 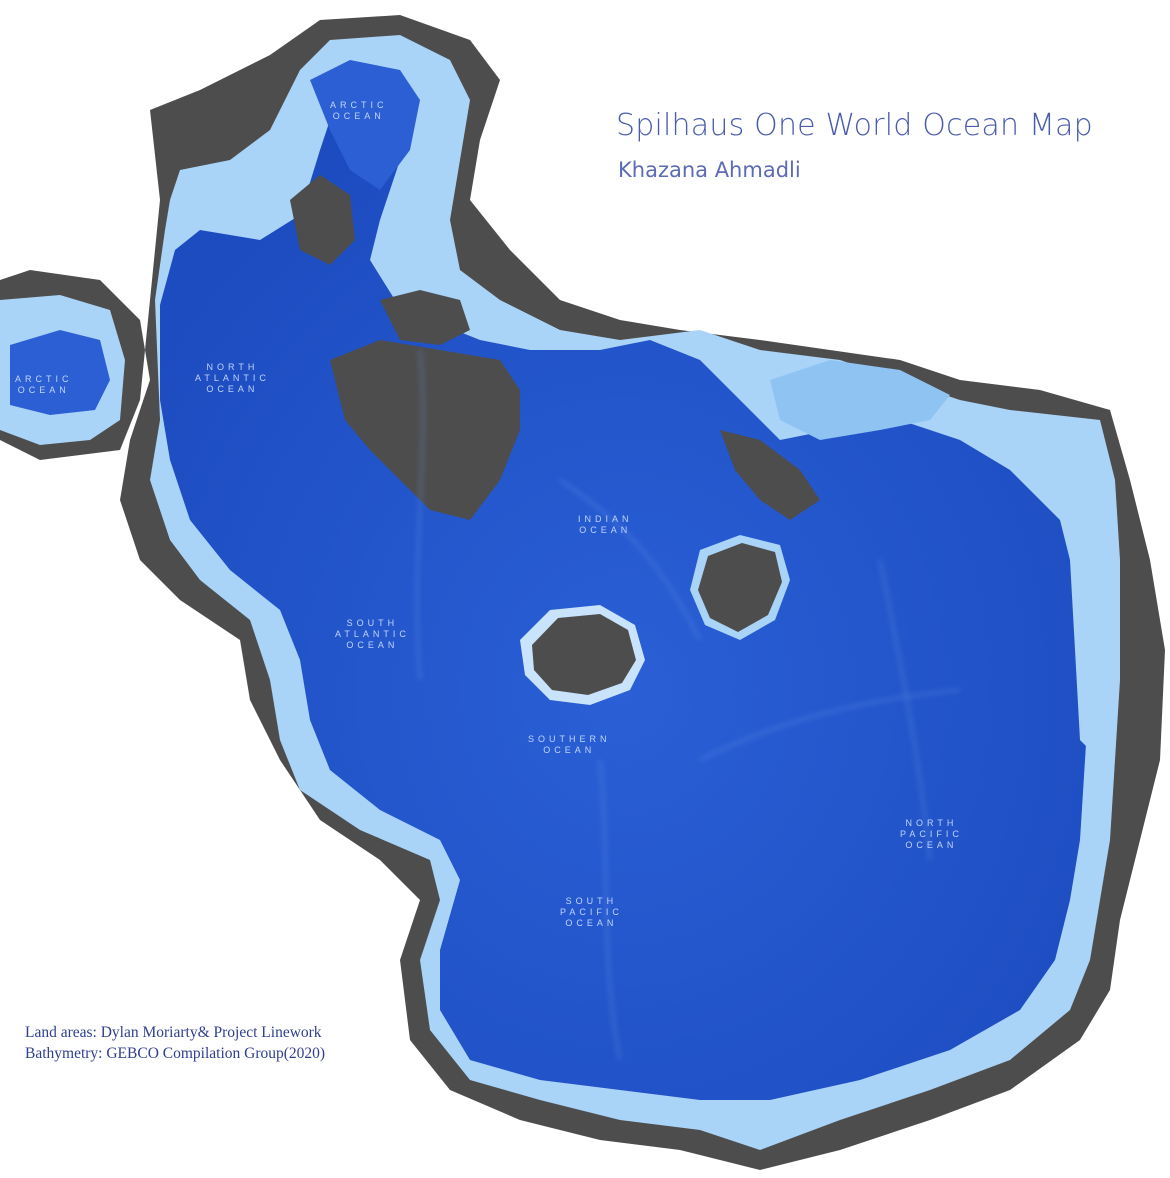 What do you see at coordinates (425, 430) in the screenshot?
I see `africa-land` at bounding box center [425, 430].